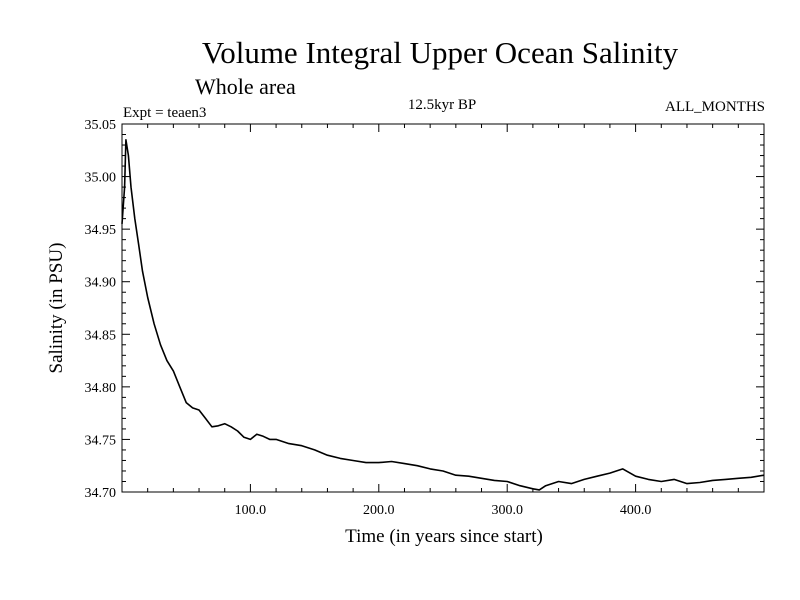 The width and height of the screenshot is (800, 600). What do you see at coordinates (101, 178) in the screenshot?
I see `y-tick-label: 35.00` at bounding box center [101, 178].